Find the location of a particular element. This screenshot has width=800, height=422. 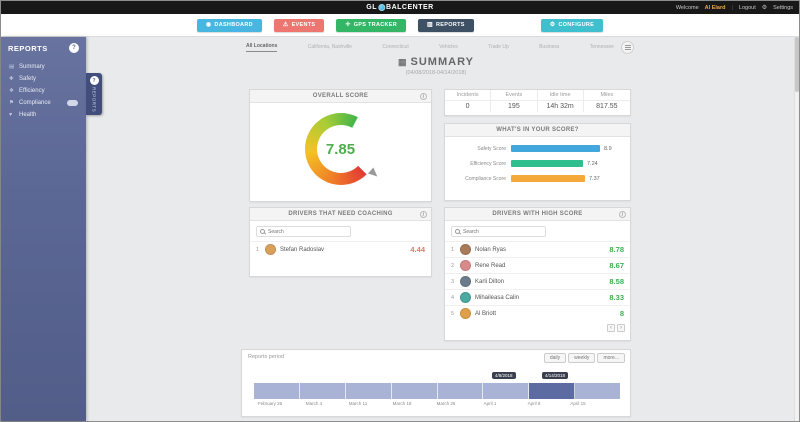

driver-name: Mihaileasa Calin is located at coordinates (497, 297).